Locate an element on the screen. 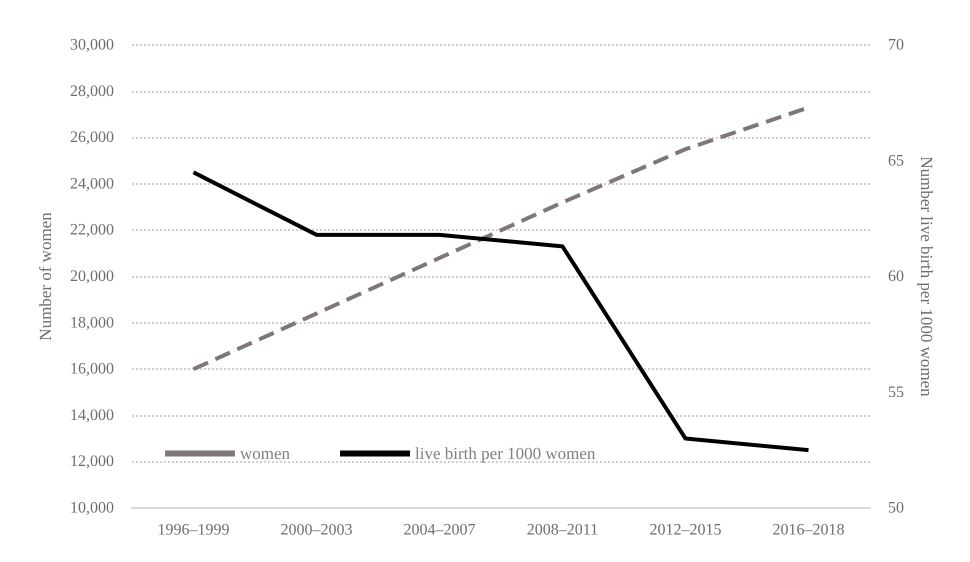 This screenshot has width=970, height=562. y-tick-label: 24,000 is located at coordinates (92, 183).